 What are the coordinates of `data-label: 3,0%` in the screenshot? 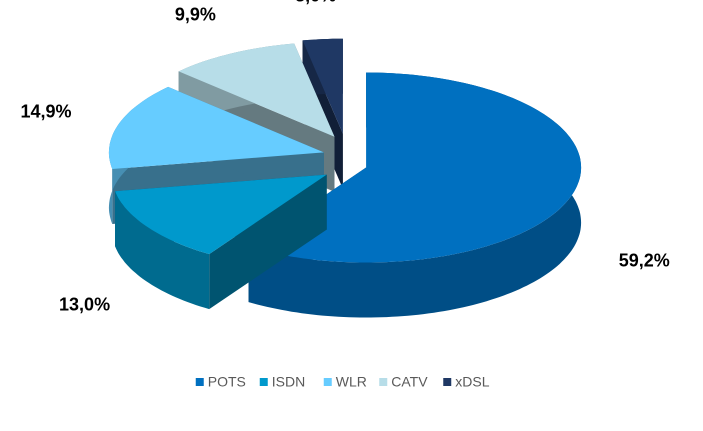 It's located at (315, 2).